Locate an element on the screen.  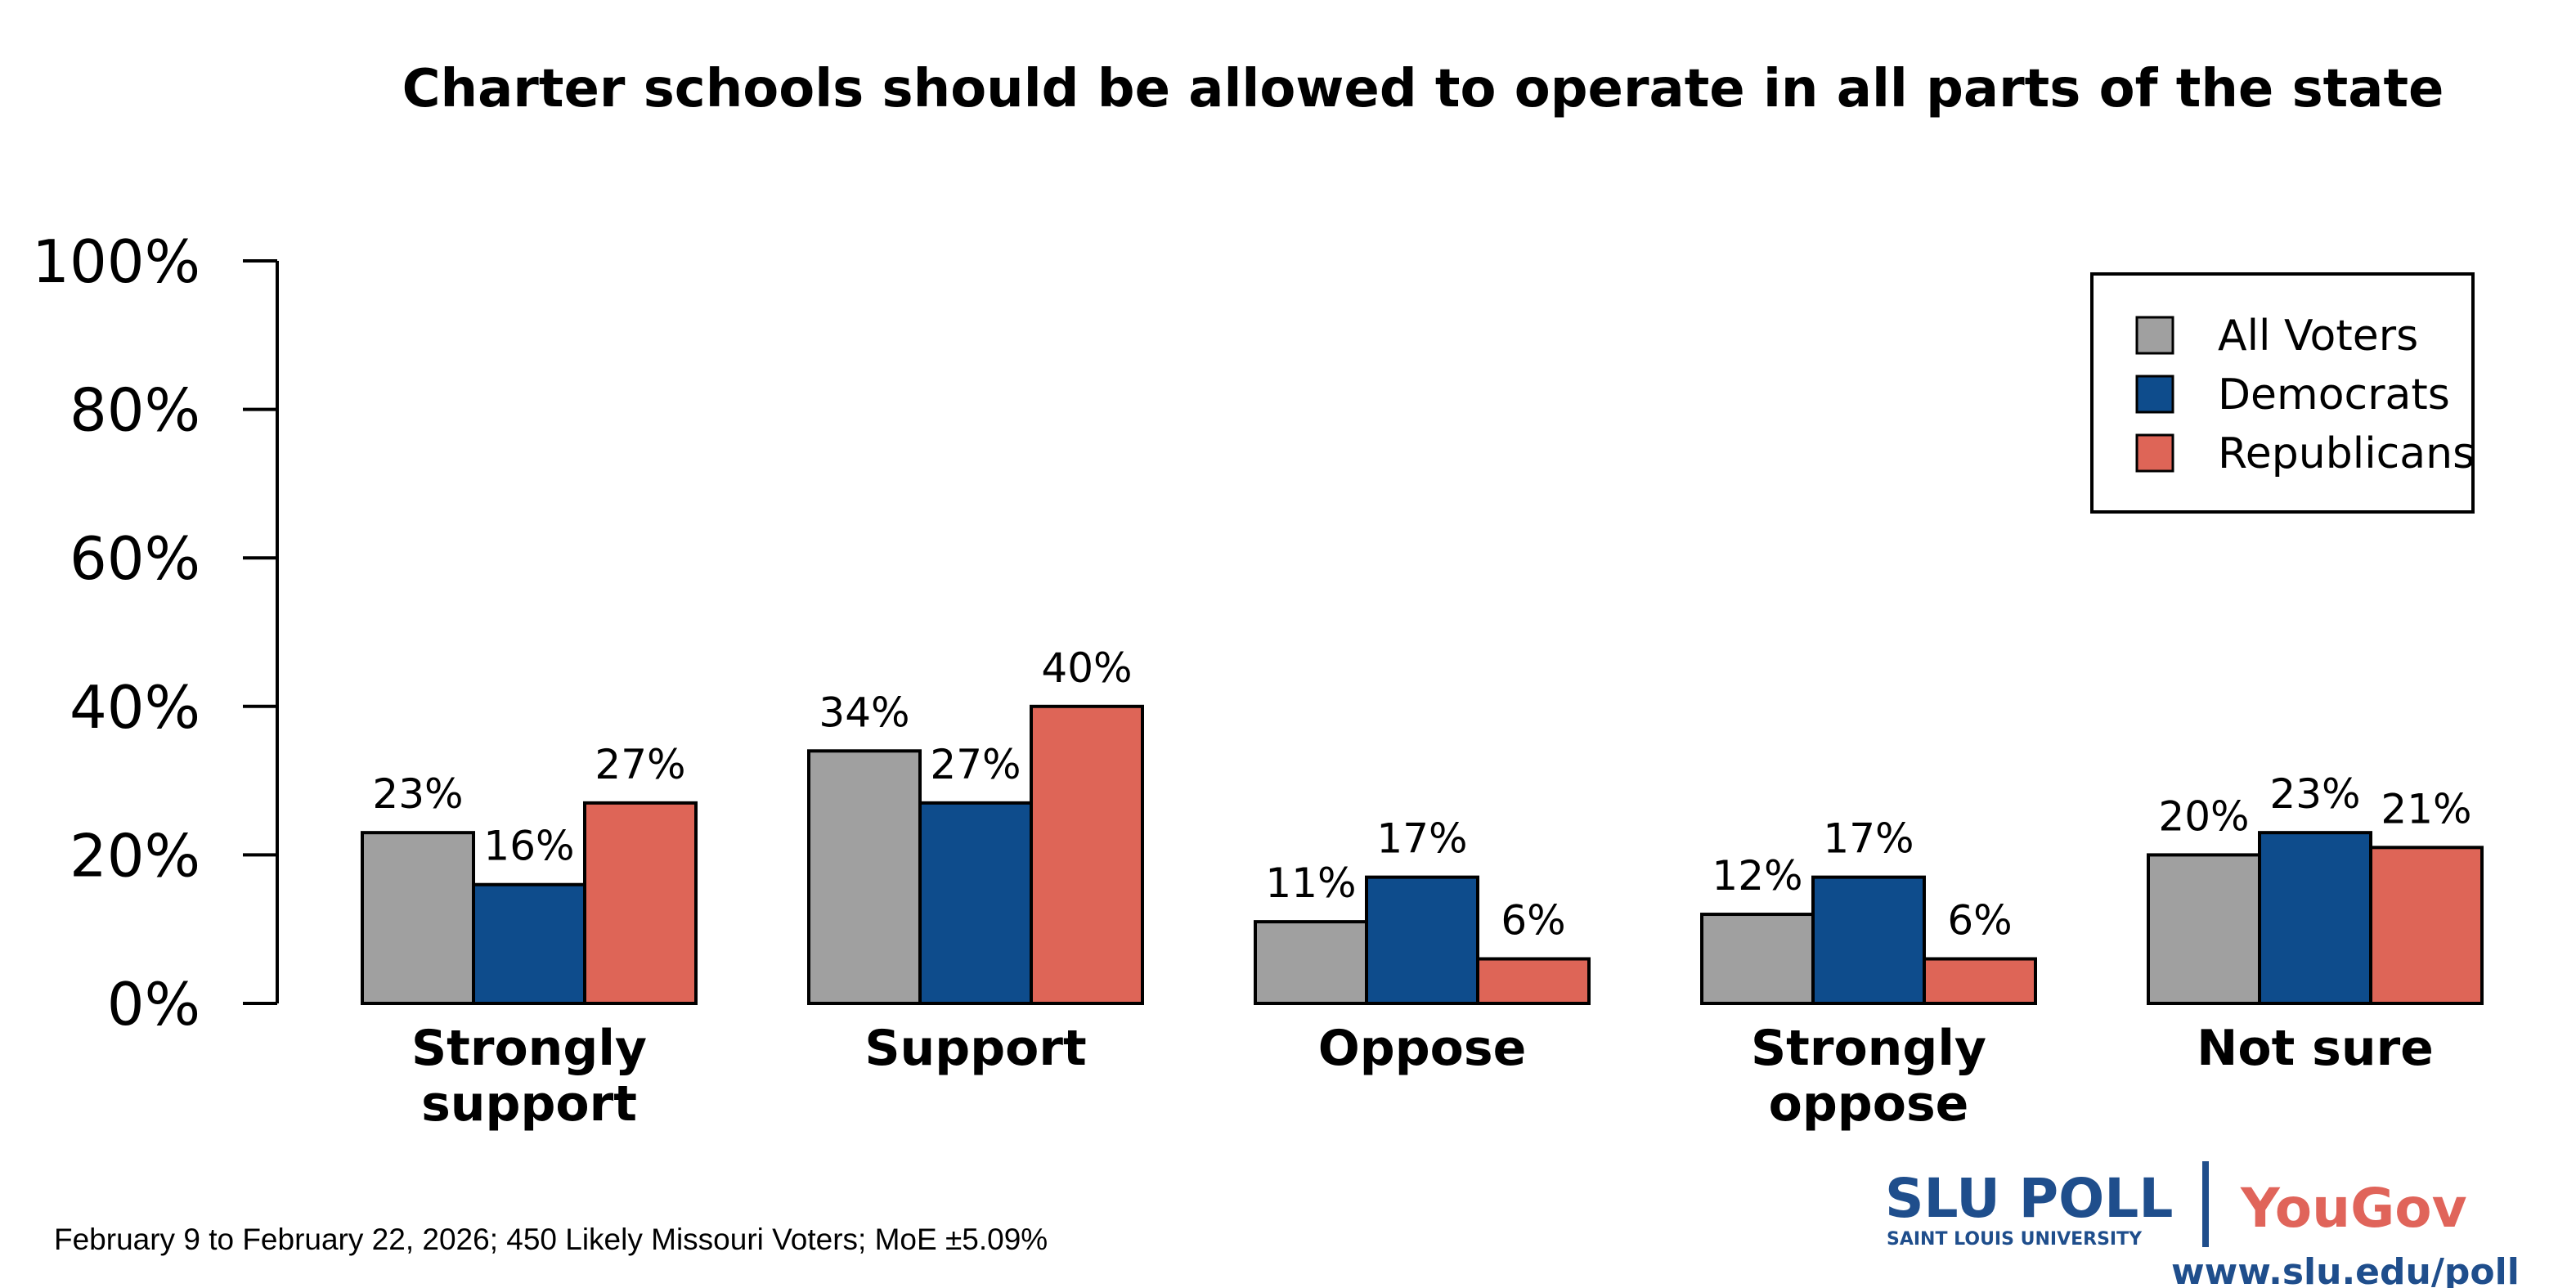
y-tick-label: 20% is located at coordinates (135, 855).